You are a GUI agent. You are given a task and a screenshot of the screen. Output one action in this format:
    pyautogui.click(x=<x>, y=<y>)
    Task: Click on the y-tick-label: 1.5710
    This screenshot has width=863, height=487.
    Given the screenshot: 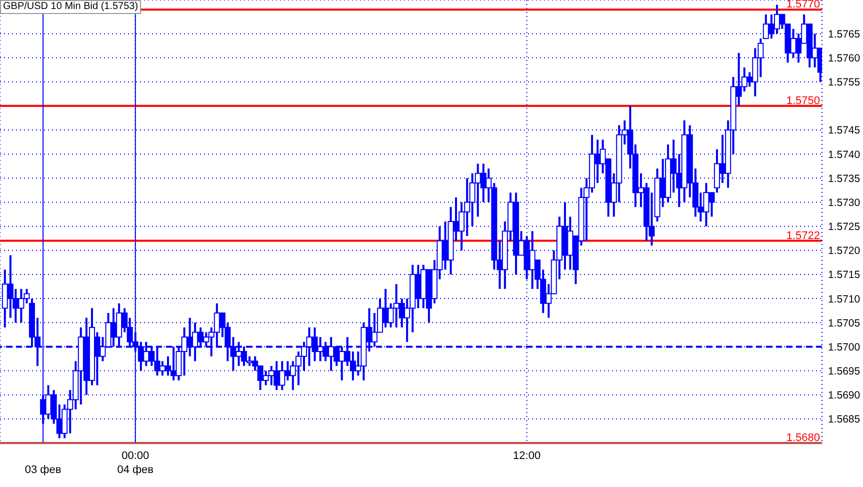 What is the action you would take?
    pyautogui.click(x=844, y=299)
    